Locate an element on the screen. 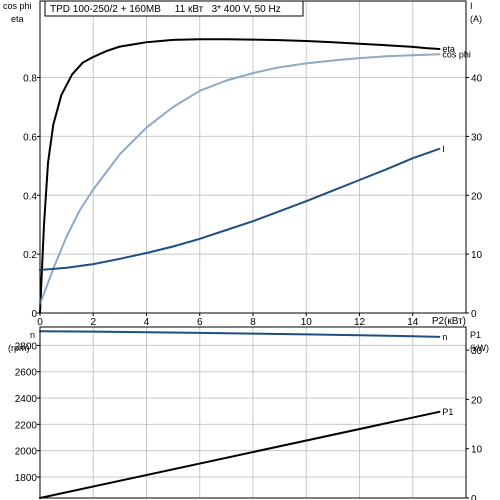 The width and height of the screenshot is (500, 500). series-label-cos-phi: cos phi is located at coordinates (456, 54).